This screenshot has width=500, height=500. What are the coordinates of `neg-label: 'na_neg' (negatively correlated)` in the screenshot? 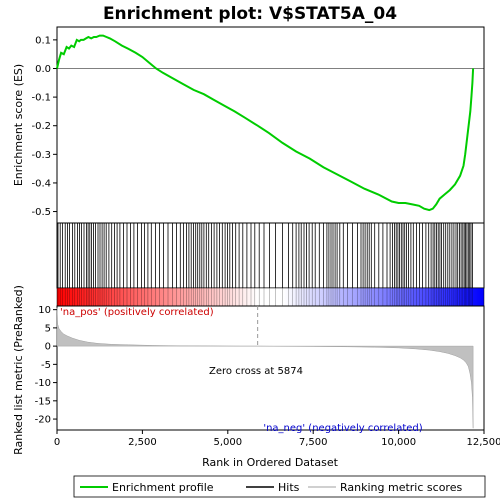 It's located at (342, 428).